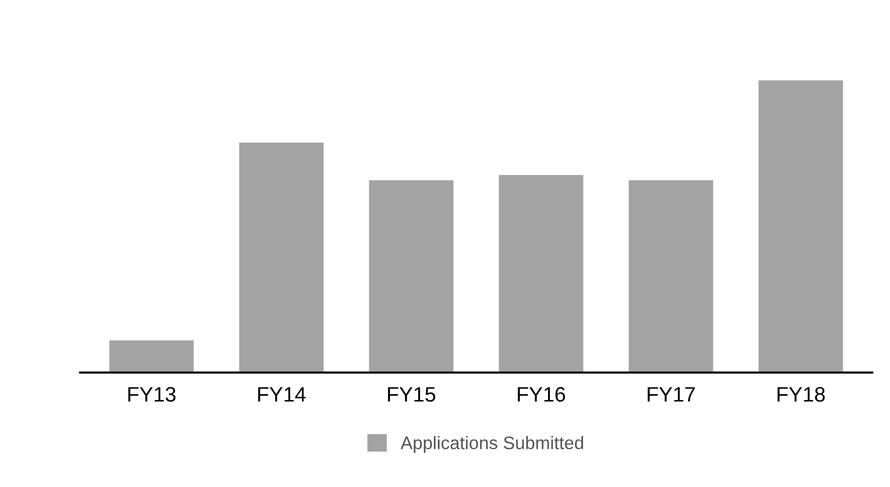 This screenshot has height=487, width=890. What do you see at coordinates (282, 394) in the screenshot?
I see `x-tick-label: FY14` at bounding box center [282, 394].